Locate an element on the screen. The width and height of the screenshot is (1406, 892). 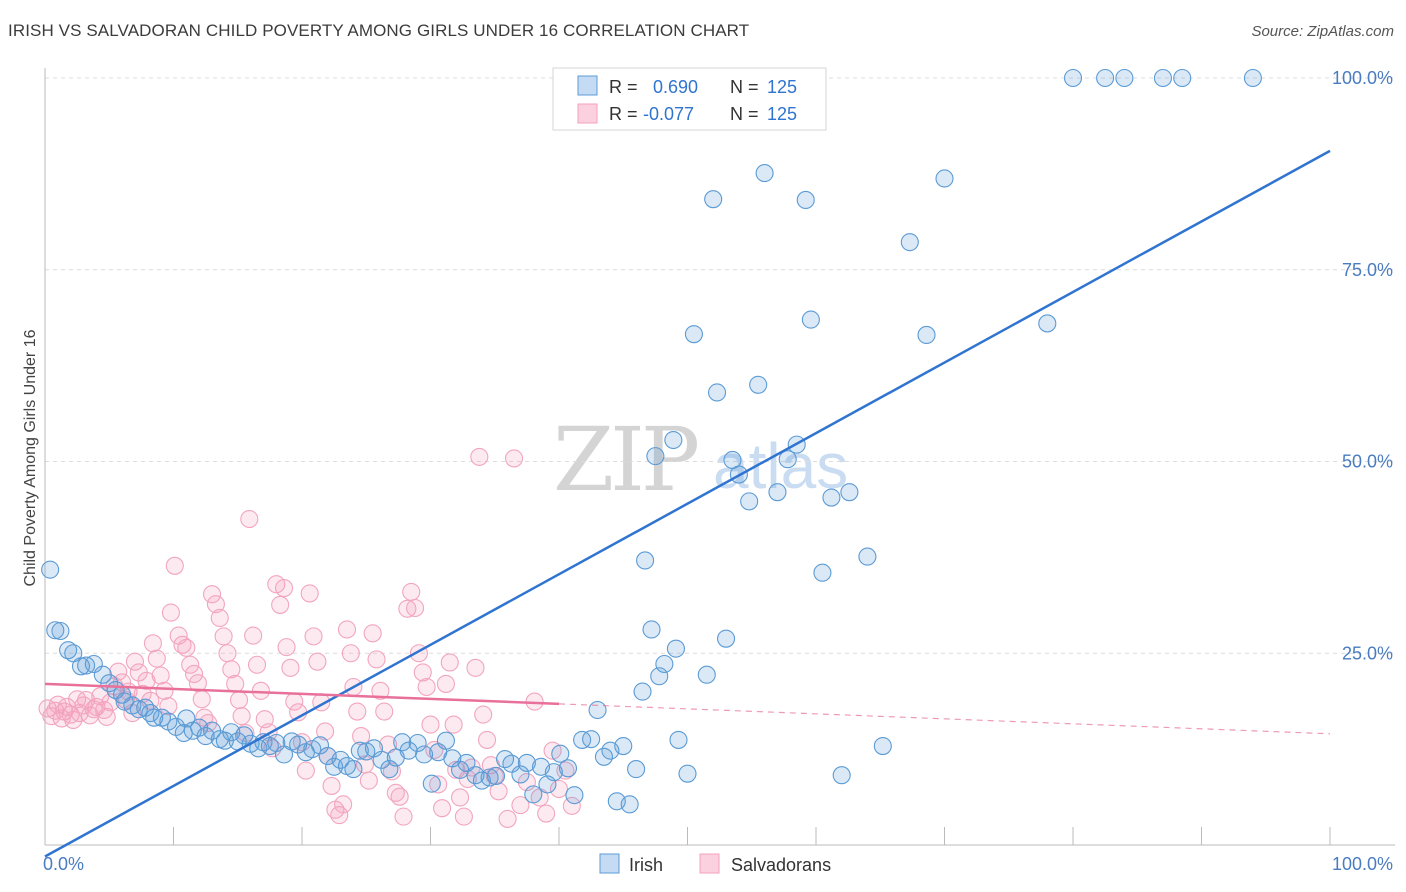
salvadorans-bottom-swatch is located at coordinates (709, 863).